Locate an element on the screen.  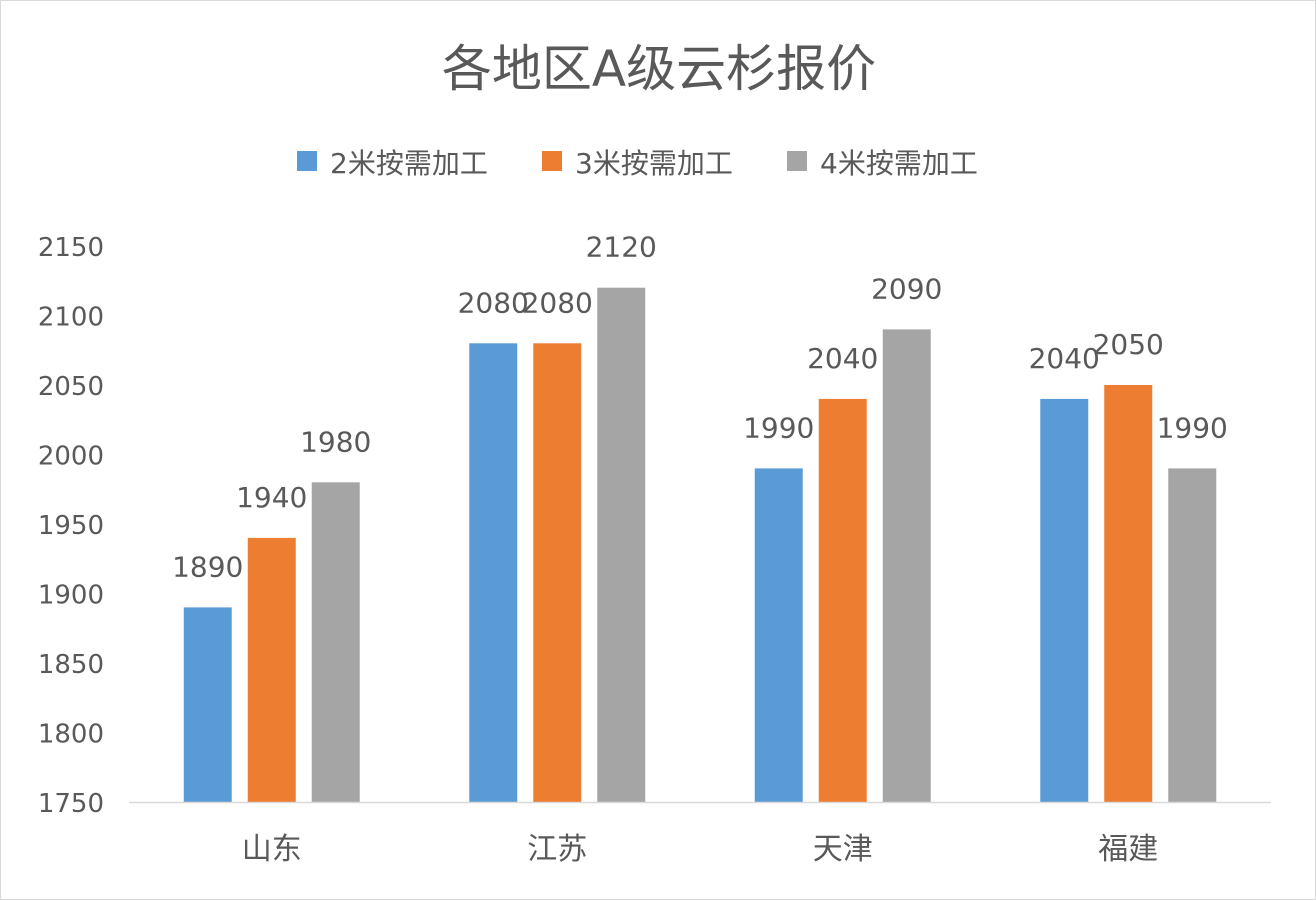
y-tick-label: 2000 is located at coordinates (71, 457).